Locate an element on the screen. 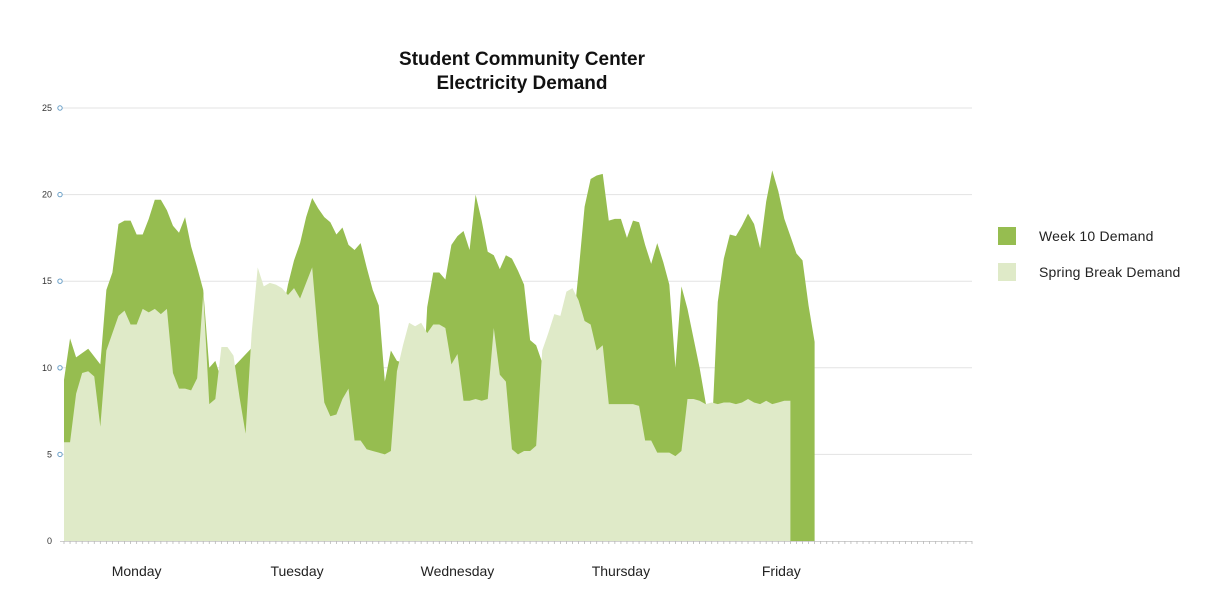 The height and width of the screenshot is (604, 1222). legend-swatch-week10 is located at coordinates (1007, 236).